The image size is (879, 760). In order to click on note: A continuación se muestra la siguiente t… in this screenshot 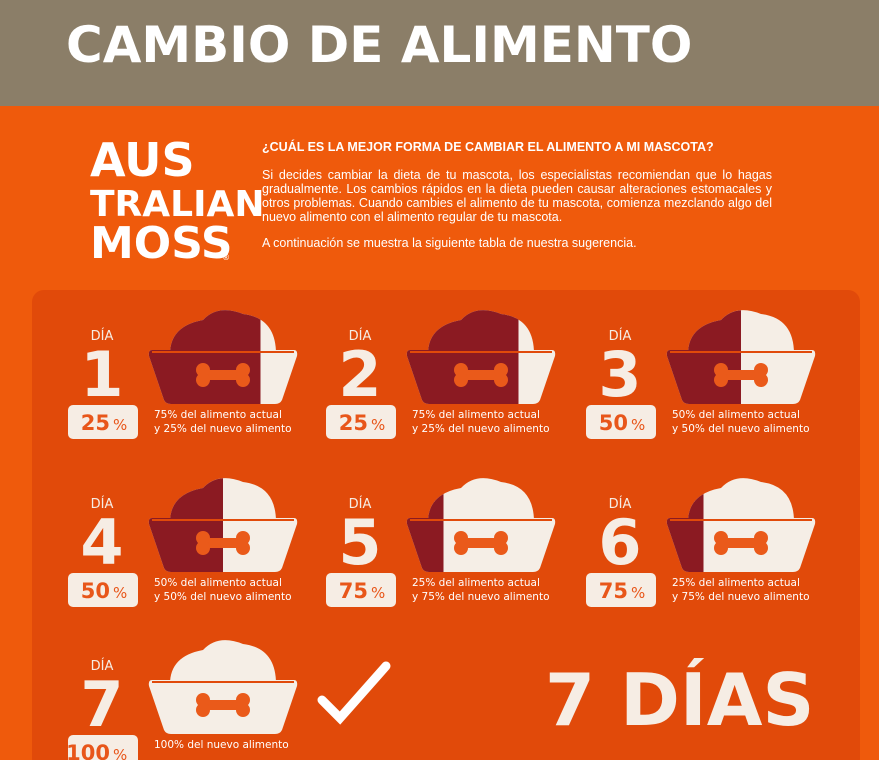, I will do `click(449, 243)`.